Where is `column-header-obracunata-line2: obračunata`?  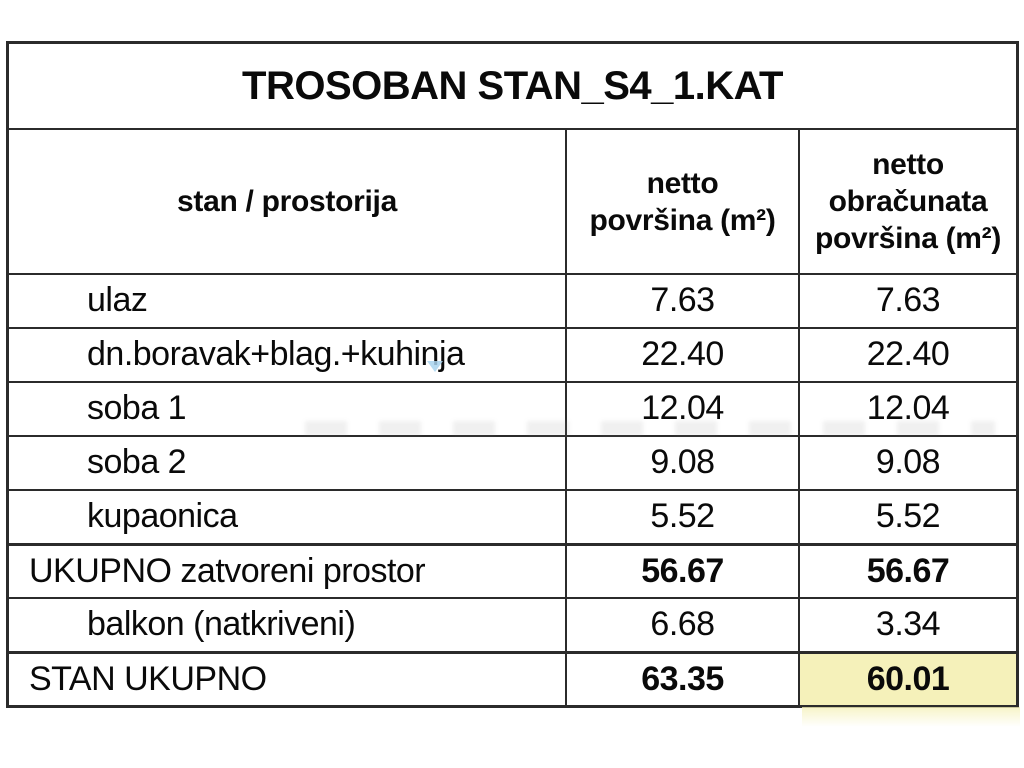
column-header-obracunata-line2: obračunata is located at coordinates (908, 201).